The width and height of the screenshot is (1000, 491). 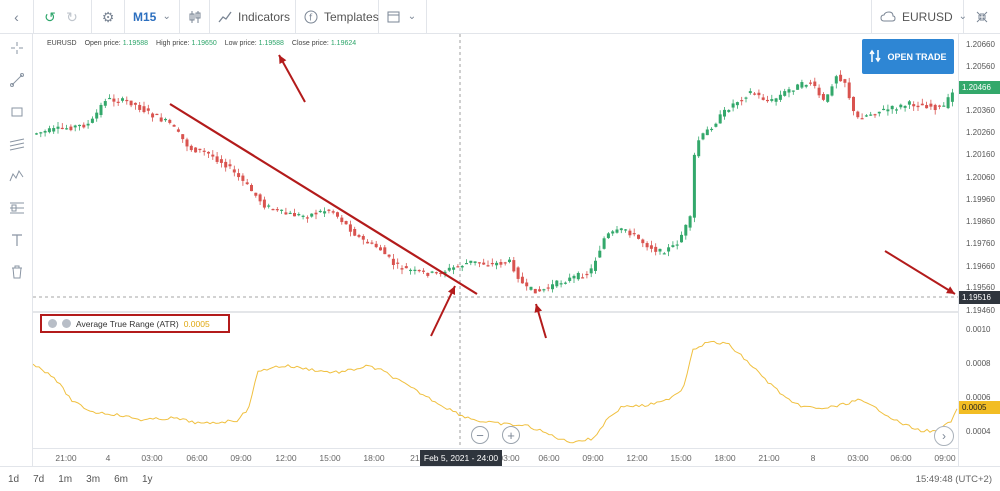 I want to click on fullscreen-button, so click(x=982, y=17).